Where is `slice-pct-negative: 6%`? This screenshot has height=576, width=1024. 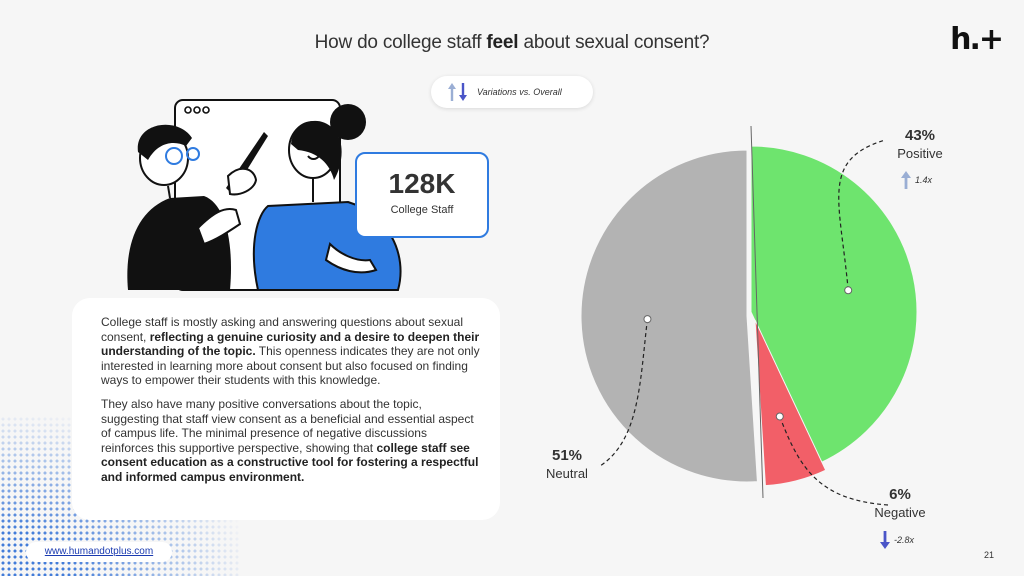
slice-pct-negative: 6% is located at coordinates (900, 494).